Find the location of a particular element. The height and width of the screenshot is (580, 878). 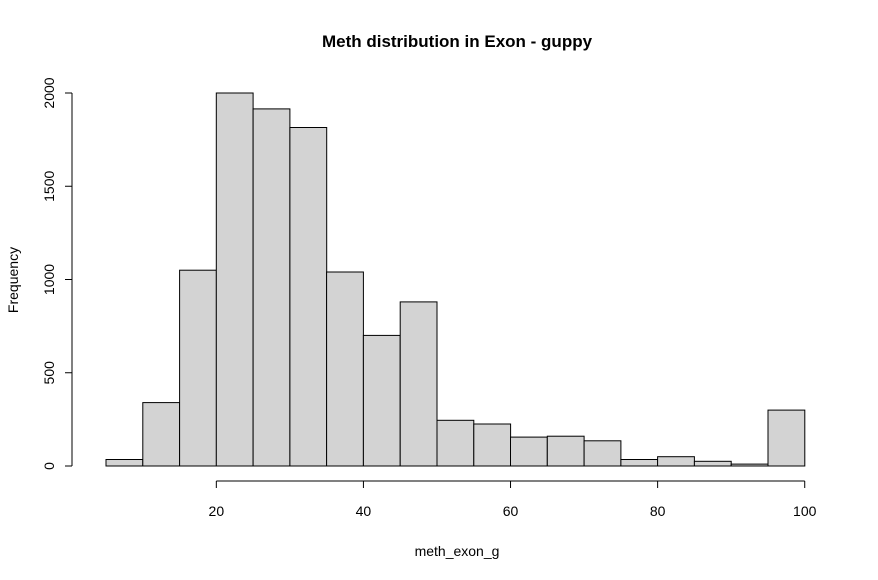

x-tick-label: 80 is located at coordinates (658, 511).